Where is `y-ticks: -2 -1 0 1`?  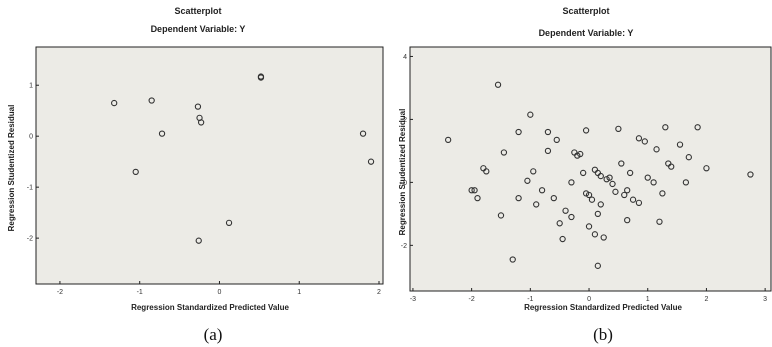
y-ticks: -2 -1 0 1 is located at coordinates (33, 163).